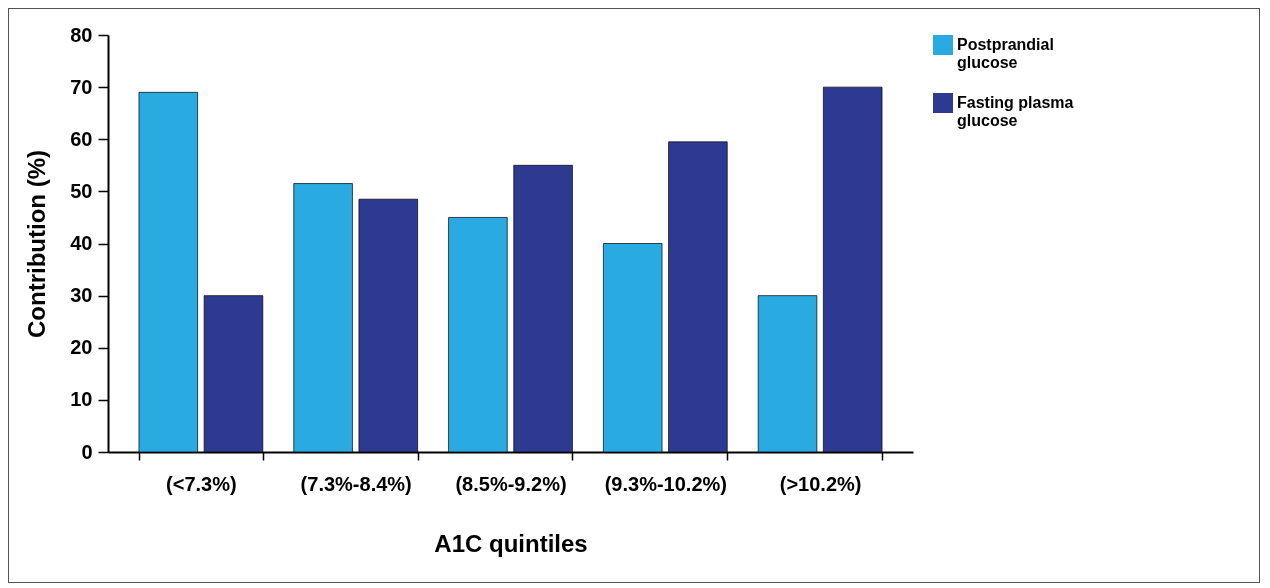  What do you see at coordinates (511, 543) in the screenshot?
I see `x-axis-title: A1C quintiles` at bounding box center [511, 543].